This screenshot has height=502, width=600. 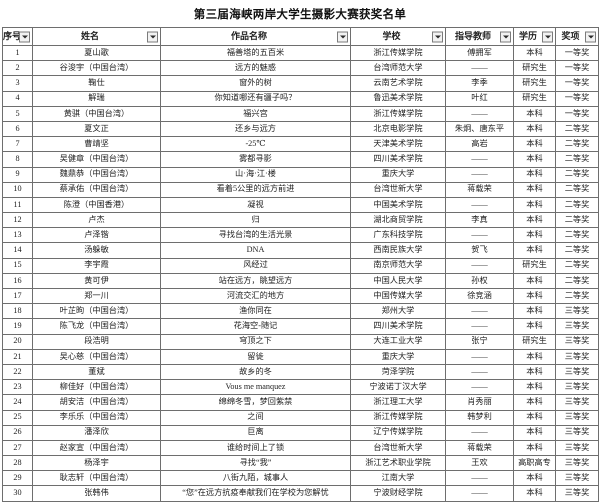 What do you see at coordinates (255, 432) in the screenshot?
I see `cell-work: 巨离` at bounding box center [255, 432].